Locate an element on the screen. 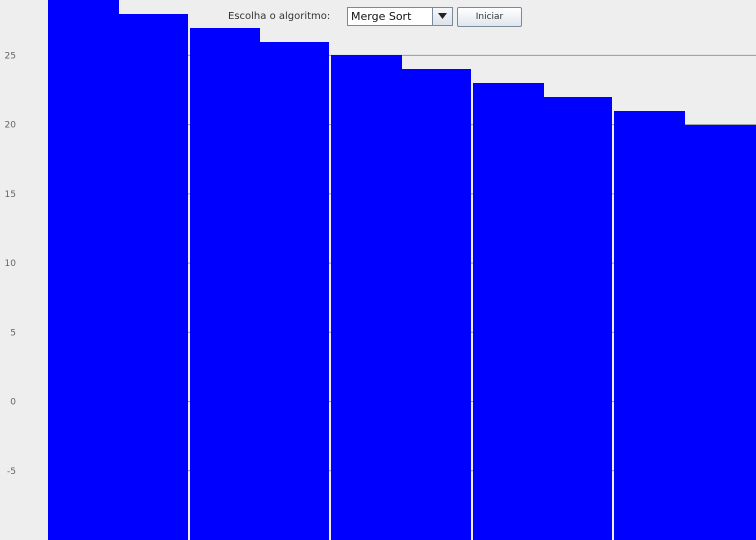 Image resolution: width=756 pixels, height=540 pixels. algorithm-select-value: Merge Sort is located at coordinates (381, 16).